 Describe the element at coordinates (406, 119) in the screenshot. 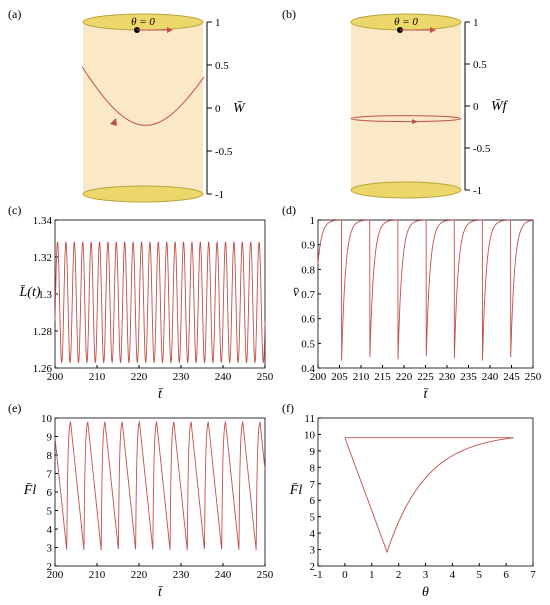

I see `circle-trajectory` at that location.